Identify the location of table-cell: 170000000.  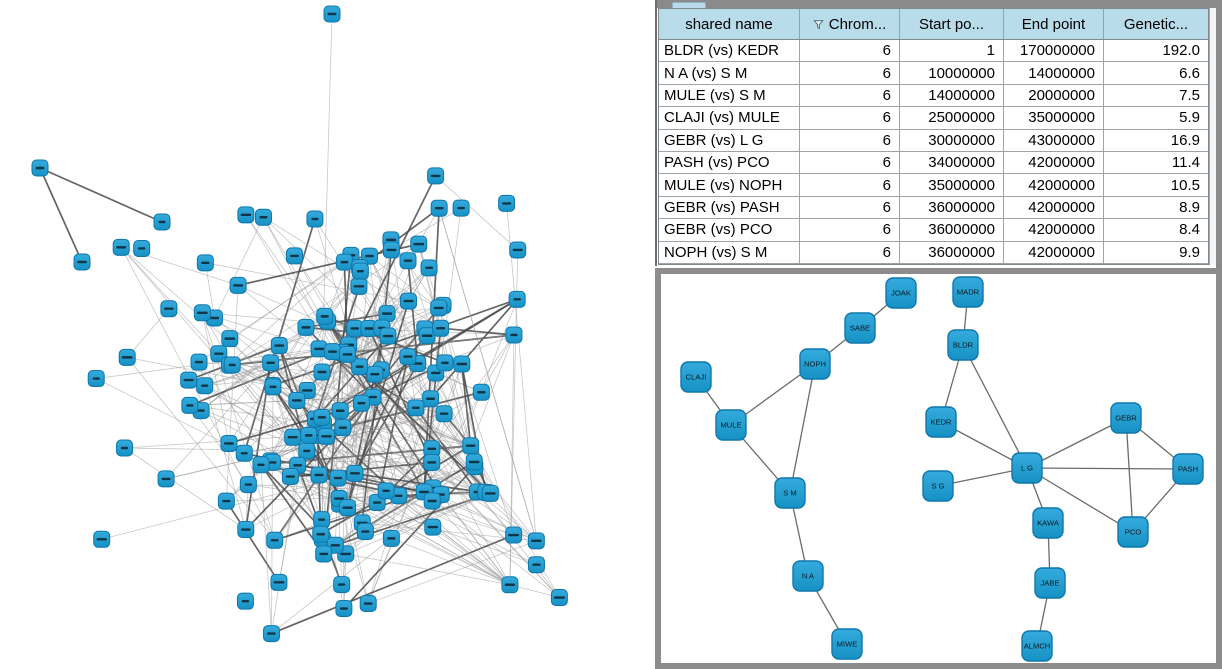
(1054, 51).